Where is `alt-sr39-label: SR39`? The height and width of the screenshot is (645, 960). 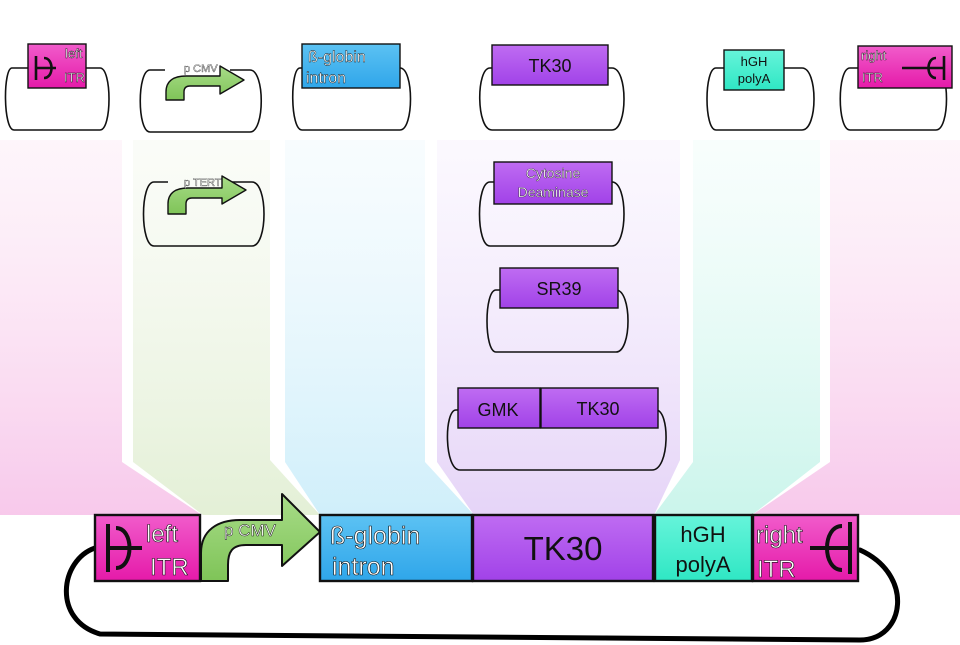 alt-sr39-label: SR39 is located at coordinates (558, 289).